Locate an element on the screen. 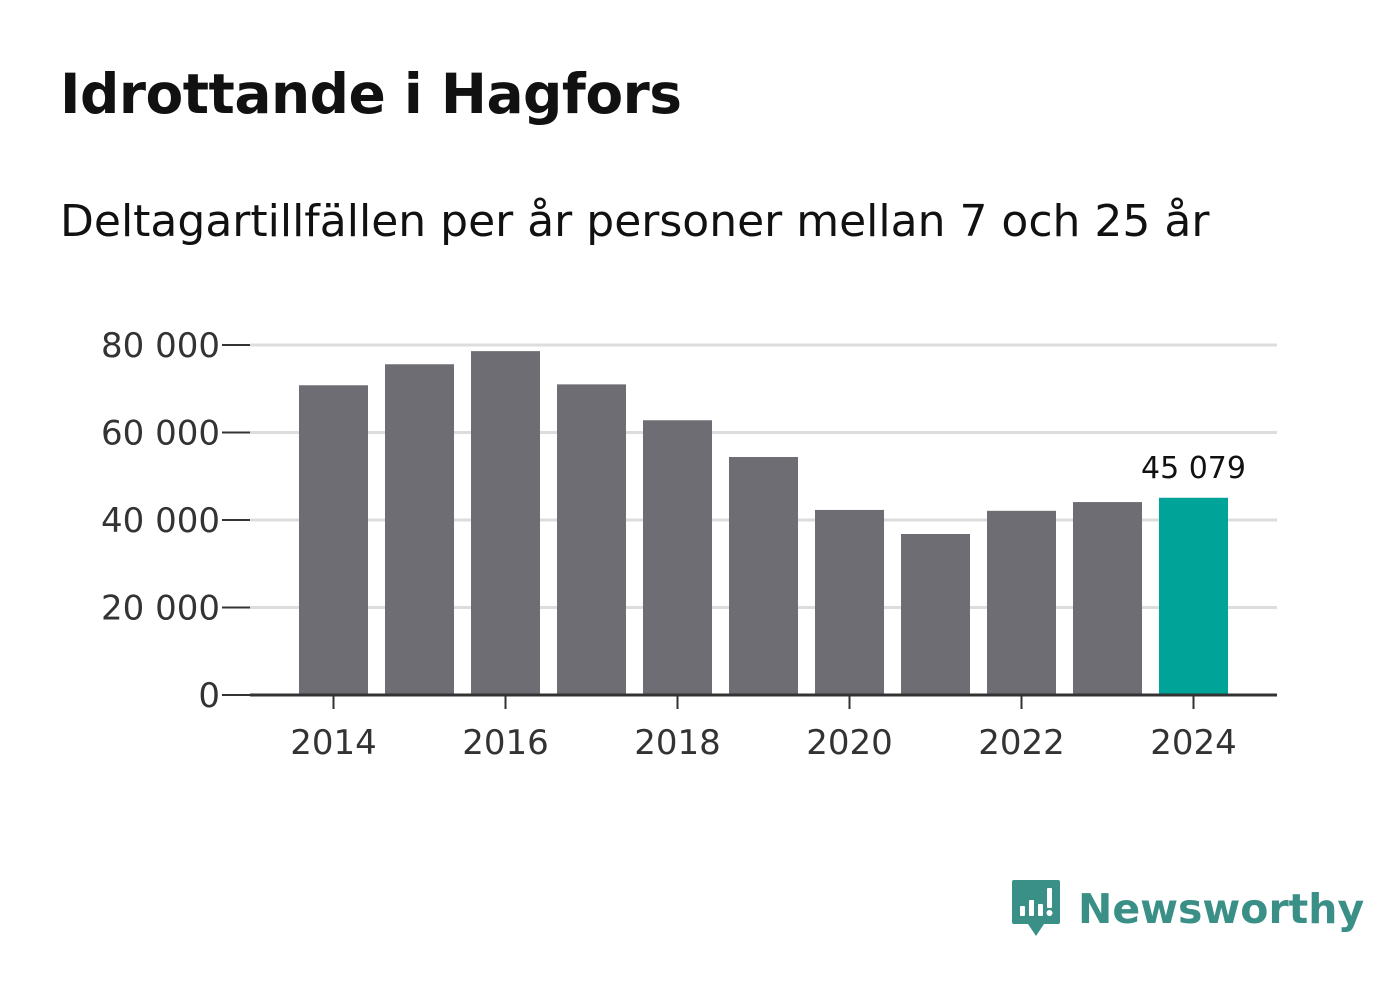 Image resolution: width=1382 pixels, height=999 pixels. chart-title: Idrottande i Hagfors is located at coordinates (371, 94).